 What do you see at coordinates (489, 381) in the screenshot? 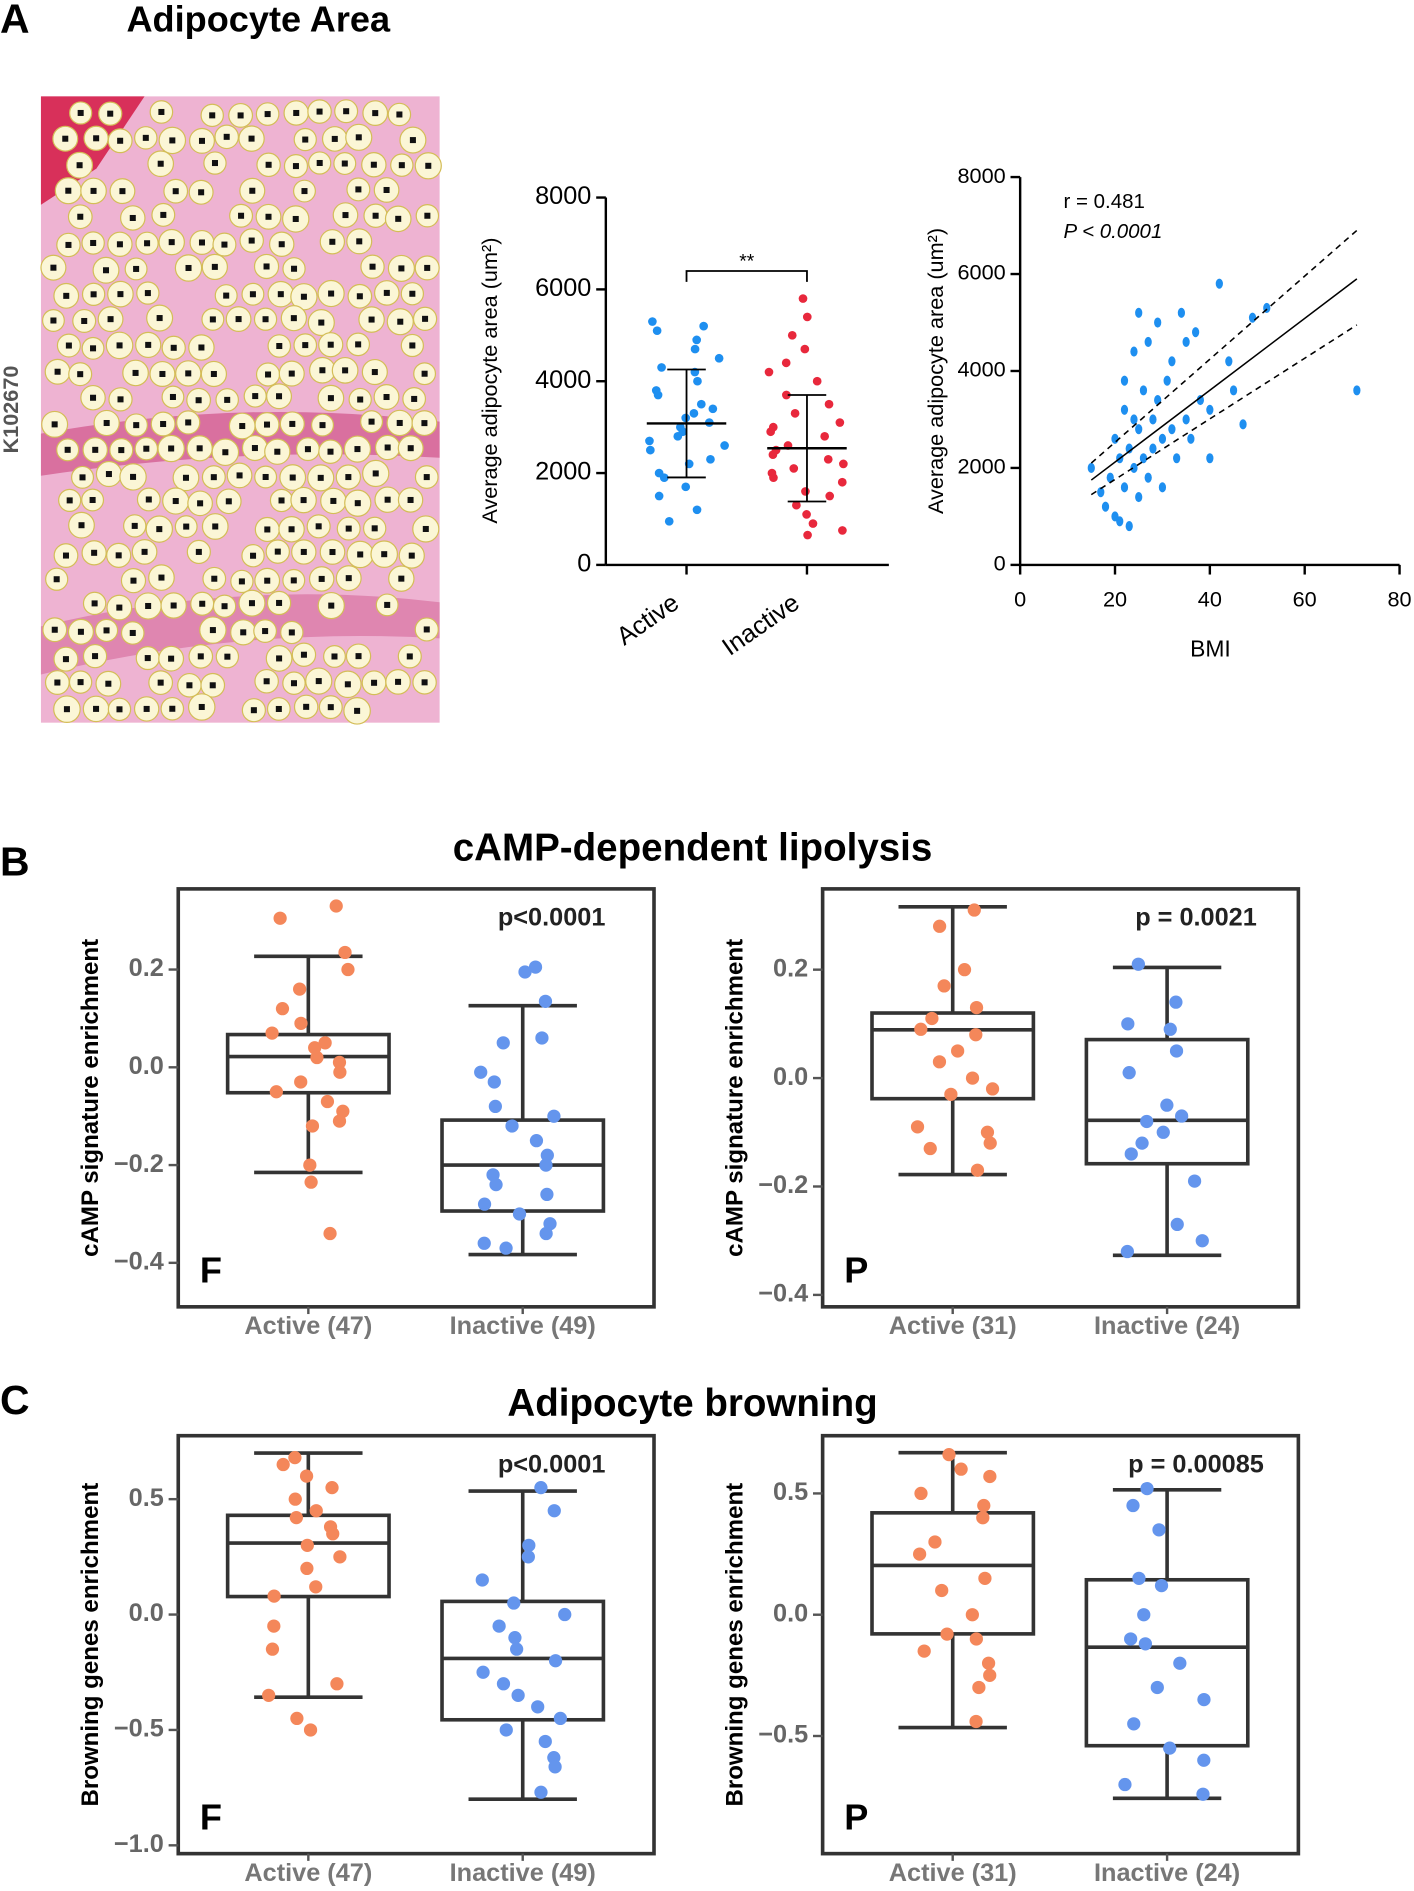
I see `y-axis-label: Average adipocyte area (um²)` at bounding box center [489, 381].